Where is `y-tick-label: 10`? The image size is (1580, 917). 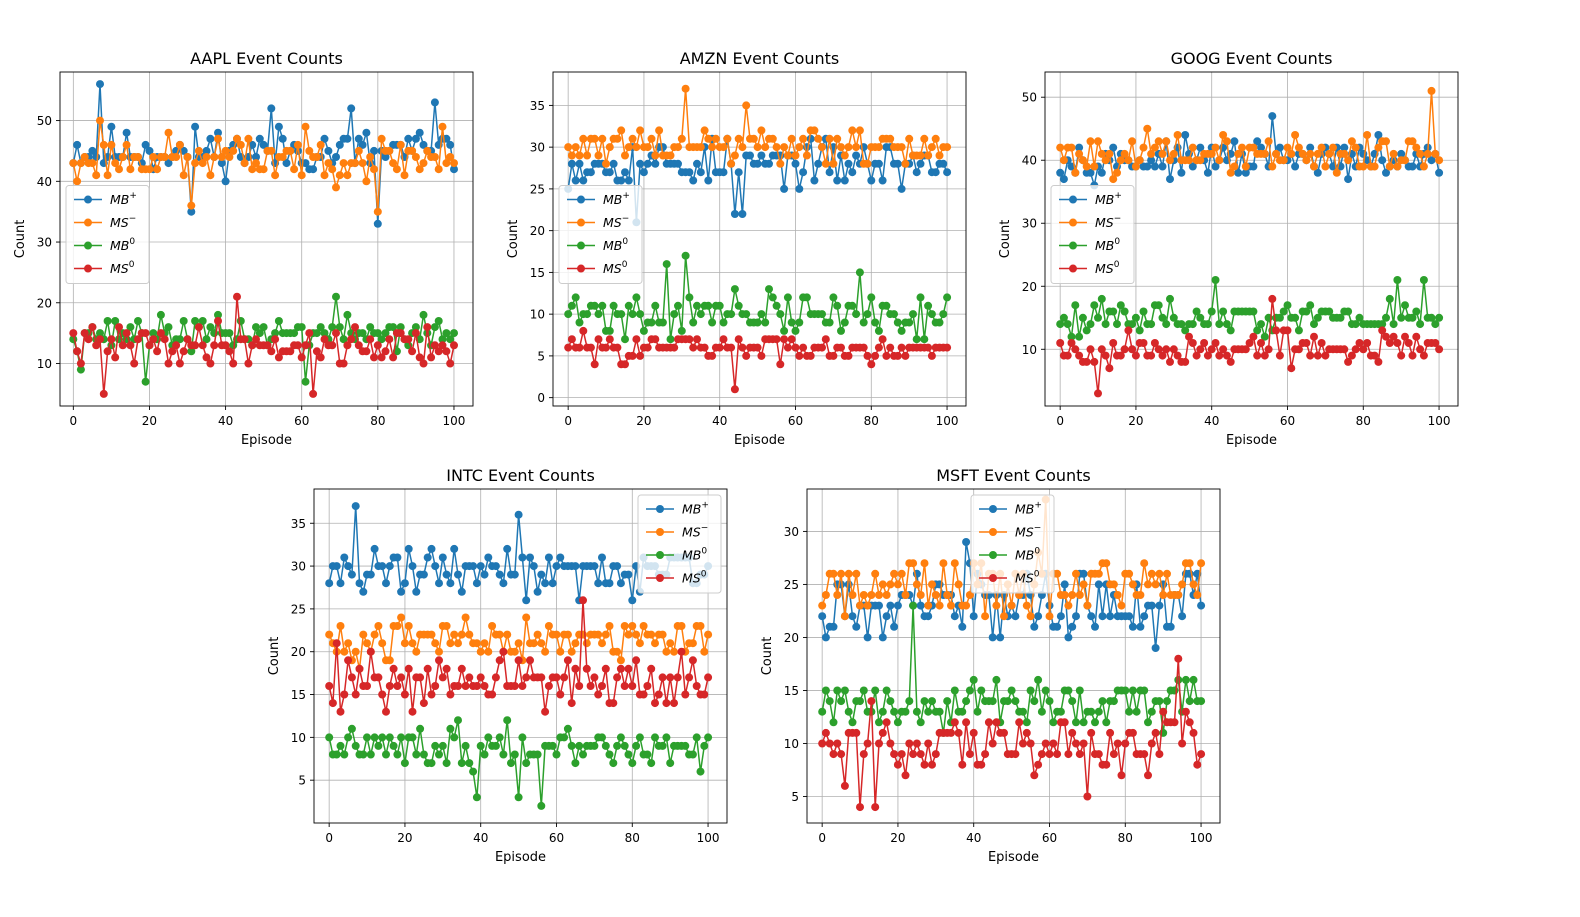 y-tick-label: 10 is located at coordinates (1029, 350).